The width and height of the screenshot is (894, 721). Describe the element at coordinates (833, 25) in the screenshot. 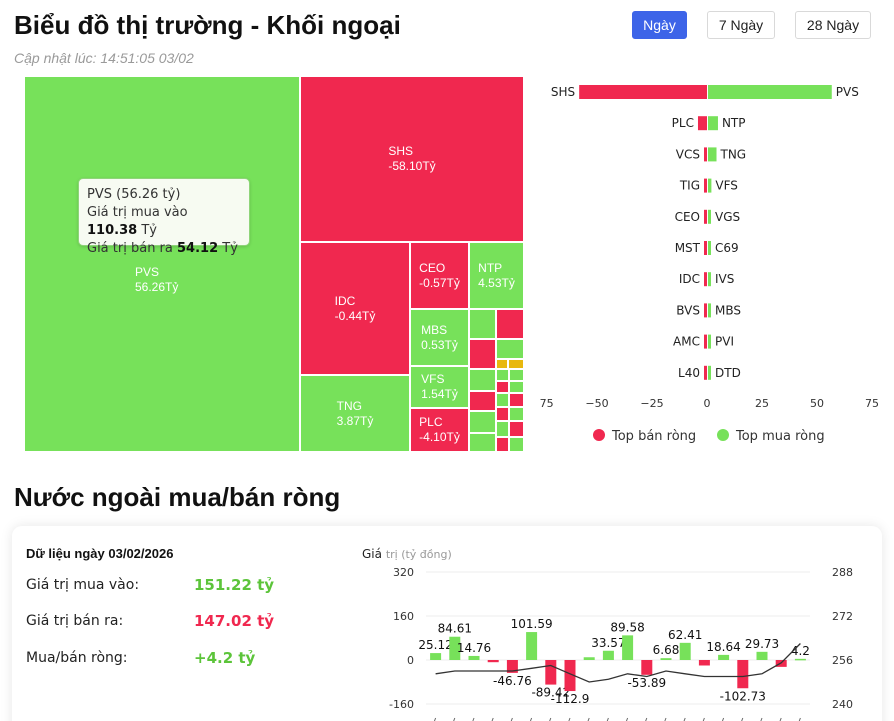

I see `tab-28-days: 28 Ngày` at that location.